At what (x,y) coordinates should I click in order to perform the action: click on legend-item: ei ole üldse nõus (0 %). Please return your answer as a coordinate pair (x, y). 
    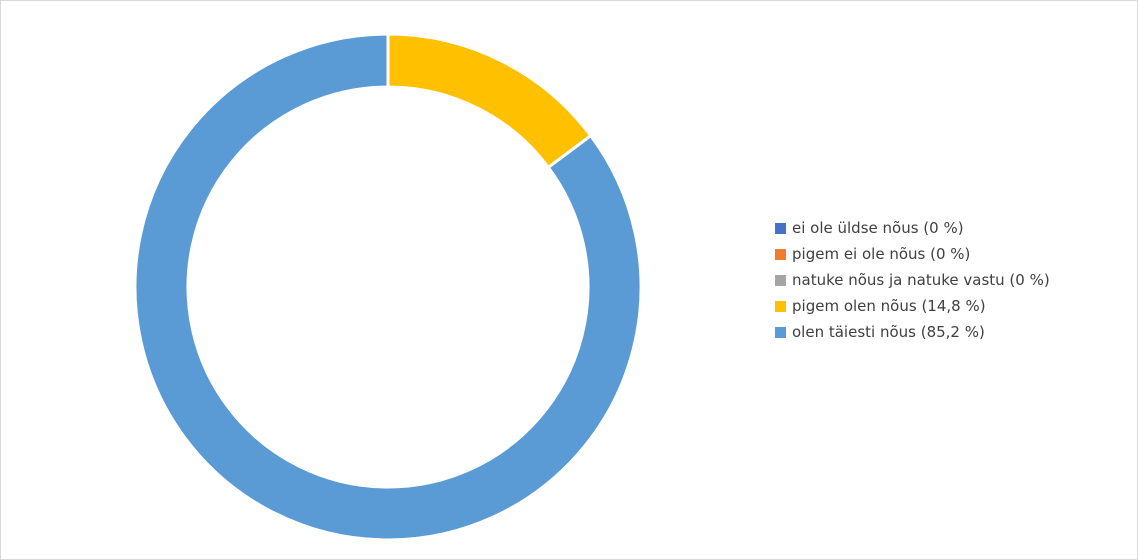
    Looking at the image, I should click on (912, 228).